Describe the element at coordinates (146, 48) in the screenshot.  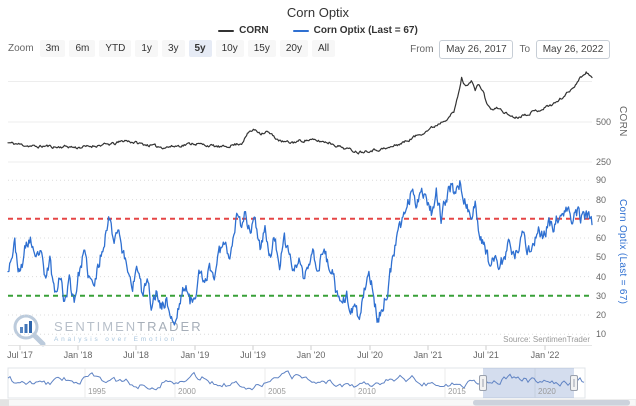
I see `zoom-button-1y: 1y` at that location.